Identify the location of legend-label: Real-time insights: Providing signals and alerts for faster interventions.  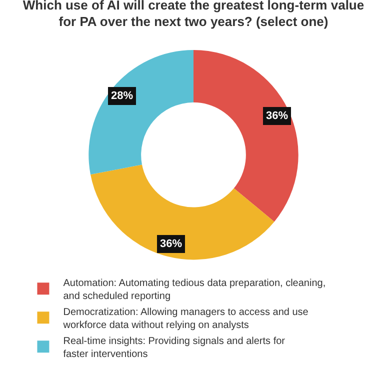
(174, 348).